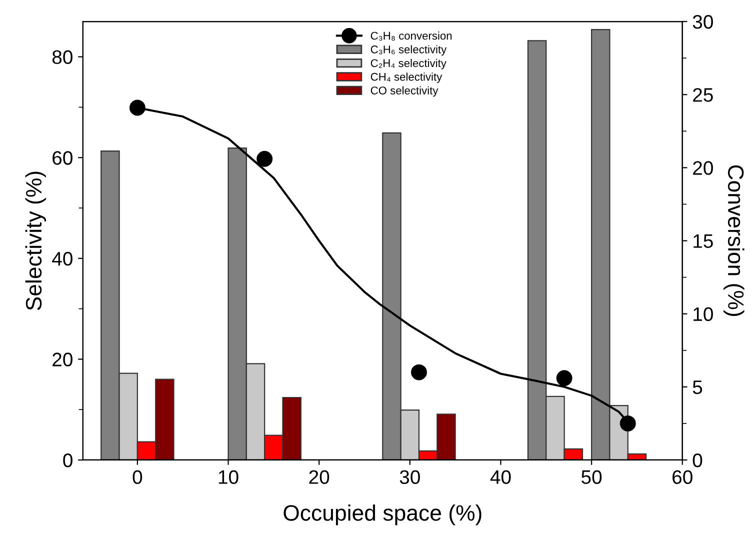 The image size is (754, 538). I want to click on y-tick-label: 0, so click(67, 460).